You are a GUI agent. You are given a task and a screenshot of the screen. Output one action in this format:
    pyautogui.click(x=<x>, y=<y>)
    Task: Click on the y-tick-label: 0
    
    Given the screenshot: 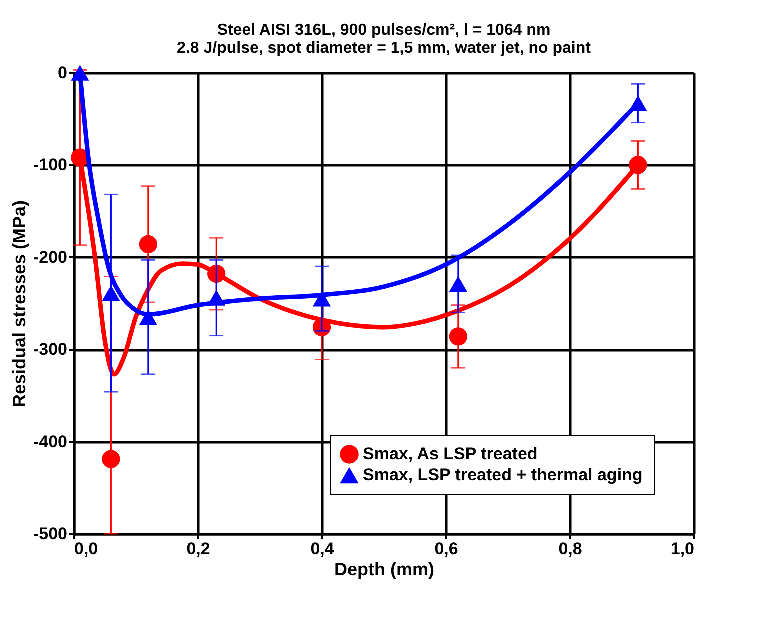 What is the action you would take?
    pyautogui.click(x=63, y=73)
    